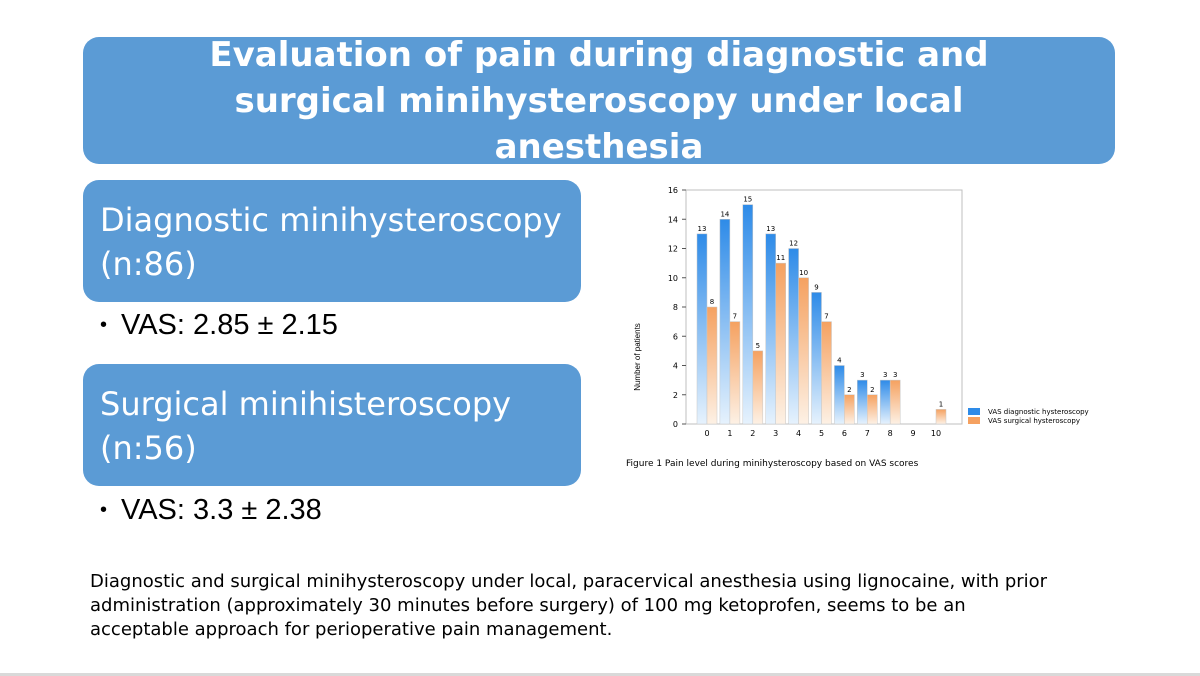 This screenshot has width=1200, height=676. I want to click on y-tick-label: 4, so click(675, 366).